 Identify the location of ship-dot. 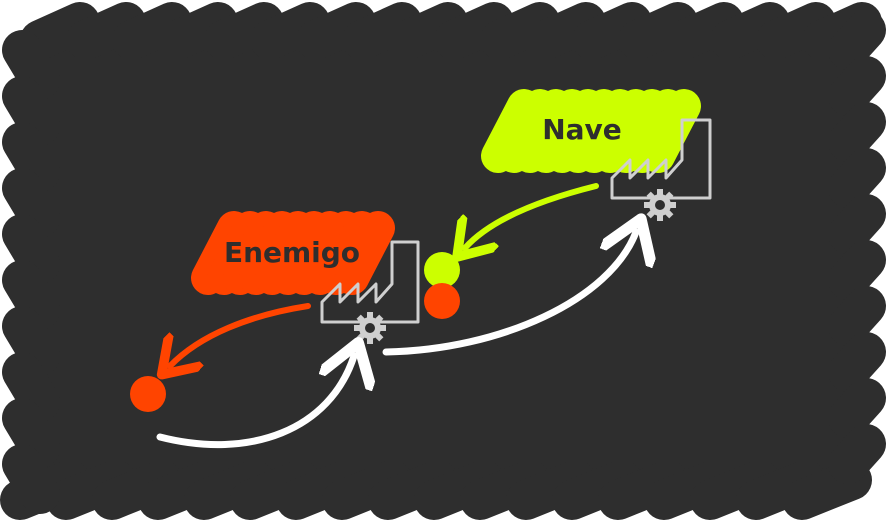
(442, 270).